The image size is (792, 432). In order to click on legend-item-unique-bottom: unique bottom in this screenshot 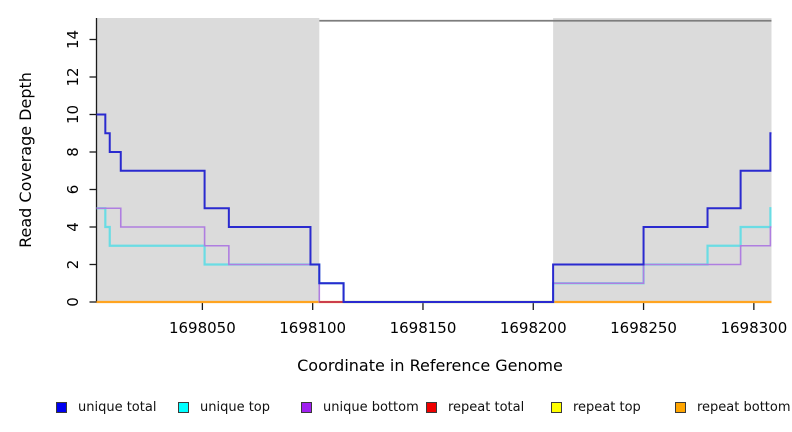, I will do `click(360, 407)`.